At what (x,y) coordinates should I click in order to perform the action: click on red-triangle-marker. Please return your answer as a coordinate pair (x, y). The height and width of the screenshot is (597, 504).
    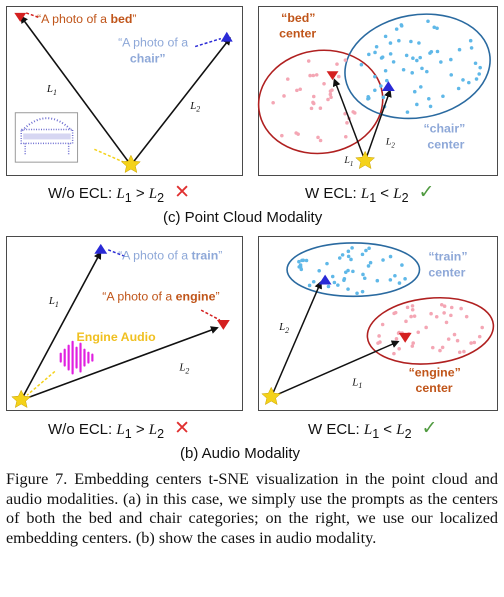
    Looking at the image, I should click on (20, 17).